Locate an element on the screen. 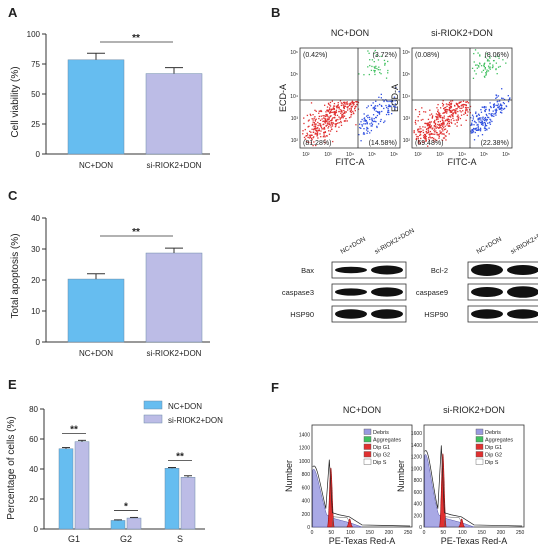 This screenshot has width=538, height=550. g2-peak is located at coordinates (349, 523).